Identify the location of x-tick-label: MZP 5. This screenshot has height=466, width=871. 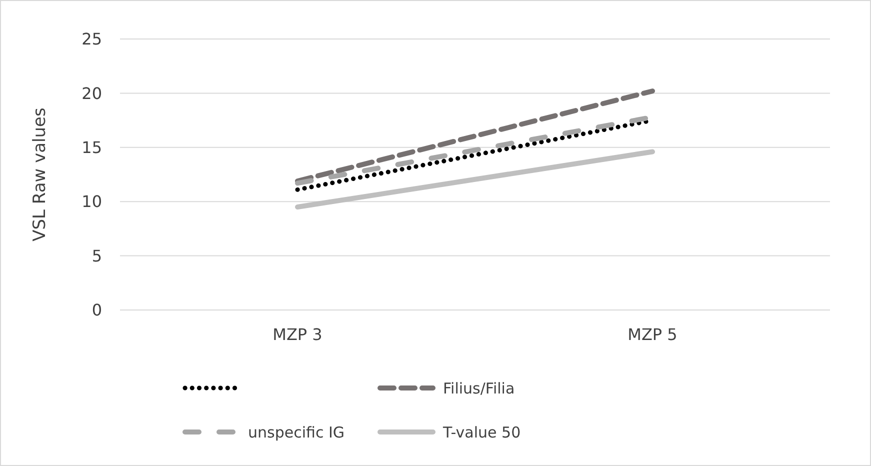
(653, 334).